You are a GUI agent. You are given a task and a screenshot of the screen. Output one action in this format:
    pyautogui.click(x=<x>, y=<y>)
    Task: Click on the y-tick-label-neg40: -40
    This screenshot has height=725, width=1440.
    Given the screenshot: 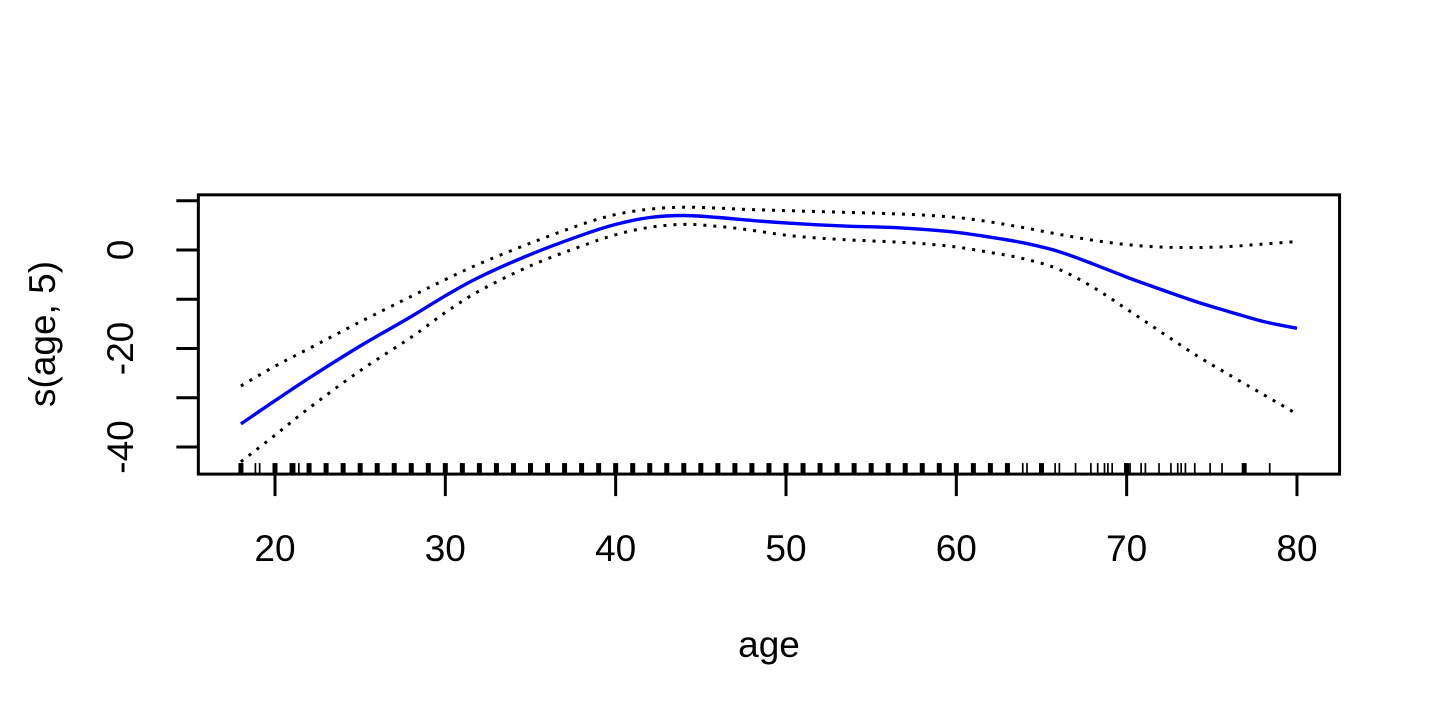 What is the action you would take?
    pyautogui.click(x=120, y=446)
    